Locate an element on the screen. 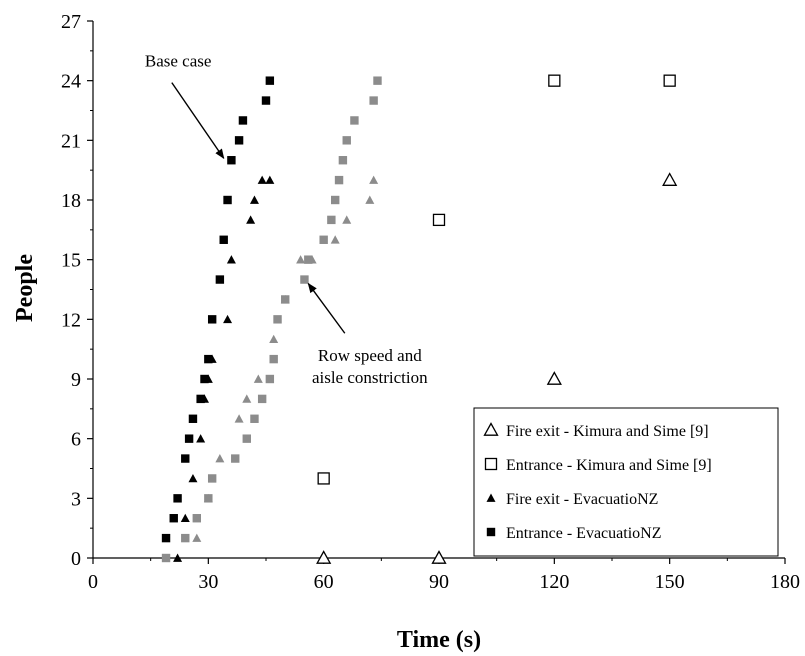 The image size is (805, 656). legend-box is located at coordinates (626, 482).